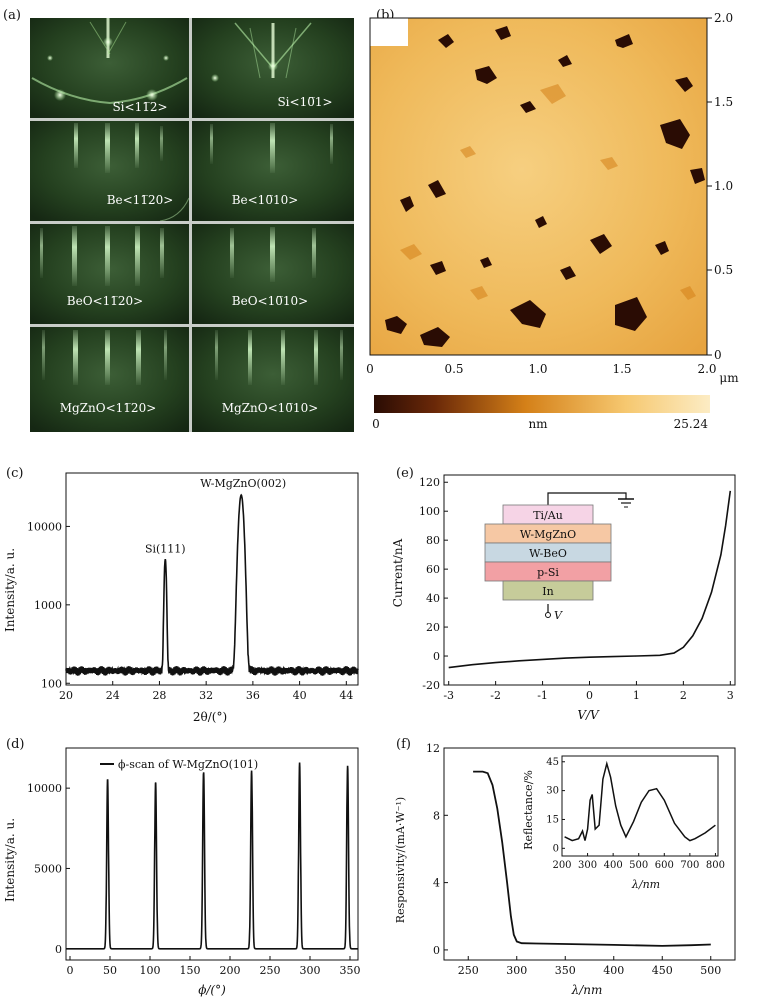  Describe the element at coordinates (664, 865) in the screenshot. I see `inset-xtick-label: 600` at that location.